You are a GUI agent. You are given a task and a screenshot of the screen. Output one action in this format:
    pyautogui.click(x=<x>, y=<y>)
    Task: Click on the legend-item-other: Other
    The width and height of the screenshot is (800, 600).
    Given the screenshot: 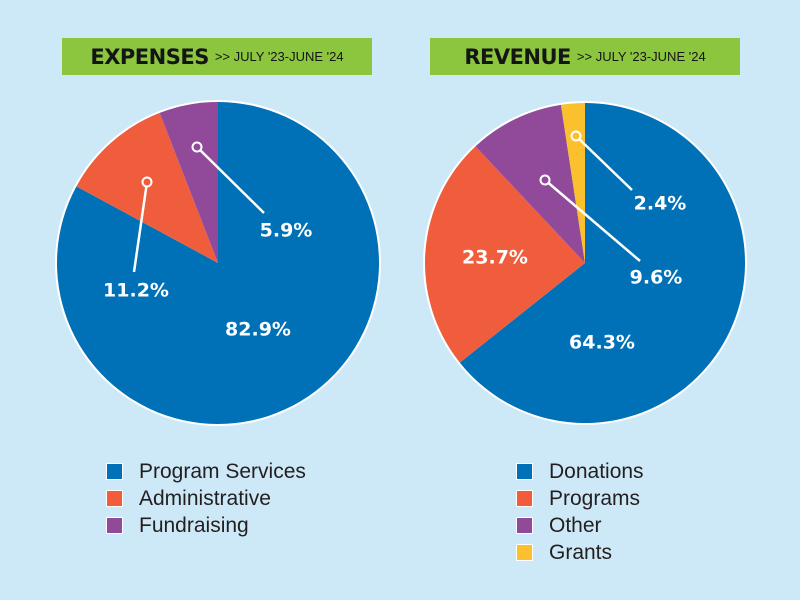 What is the action you would take?
    pyautogui.click(x=580, y=525)
    